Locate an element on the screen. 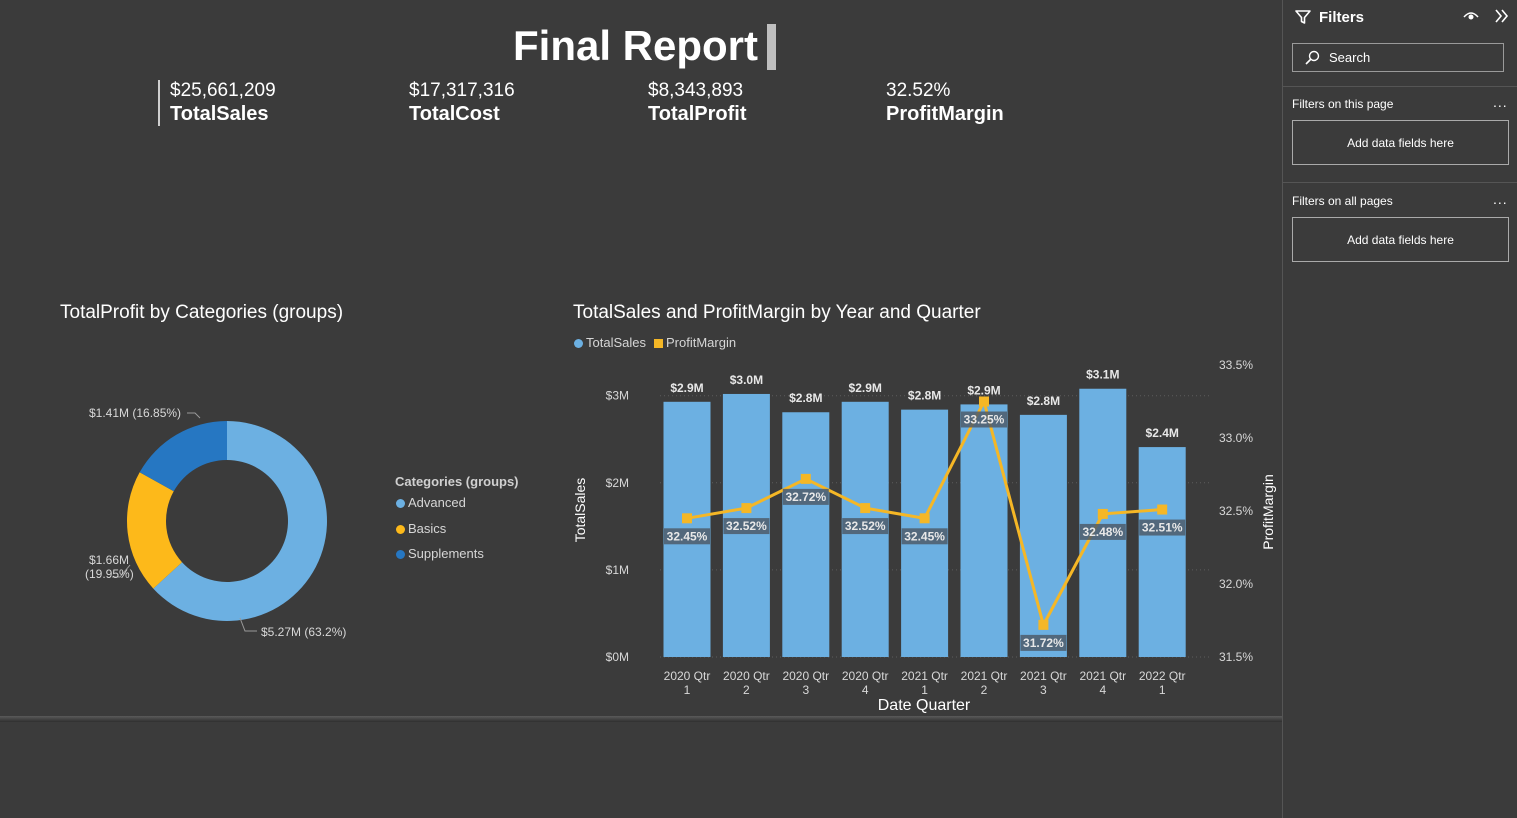  eye-icon is located at coordinates (1471, 16).